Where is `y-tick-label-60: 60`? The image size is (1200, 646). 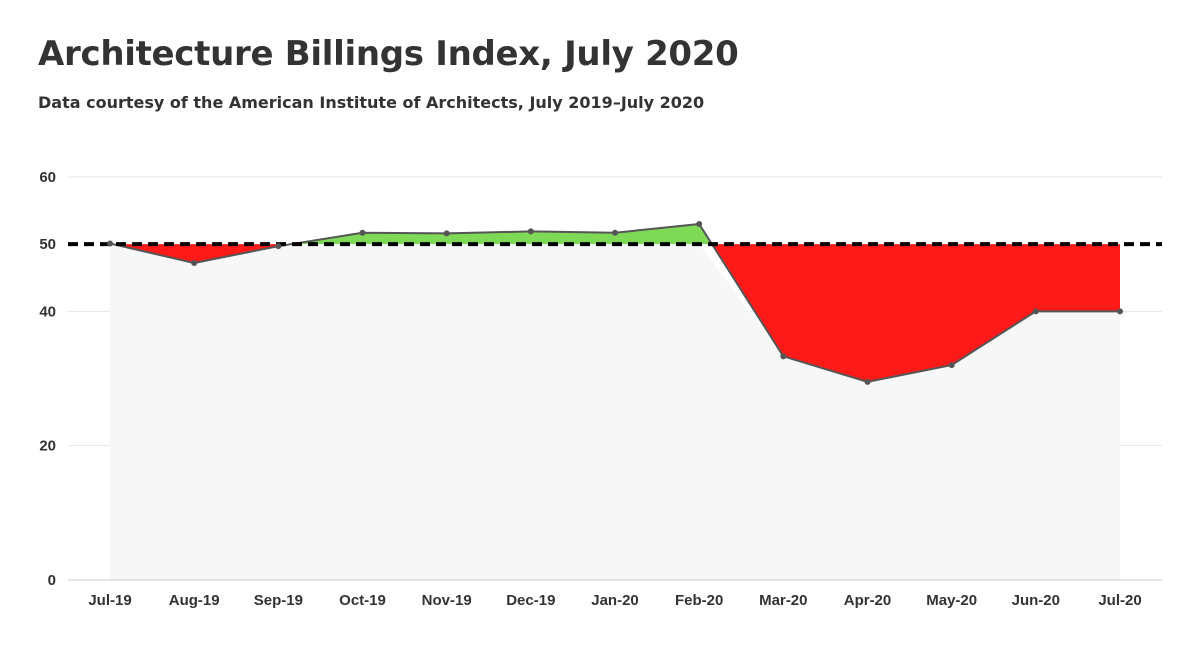
y-tick-label-60: 60 is located at coordinates (47, 177).